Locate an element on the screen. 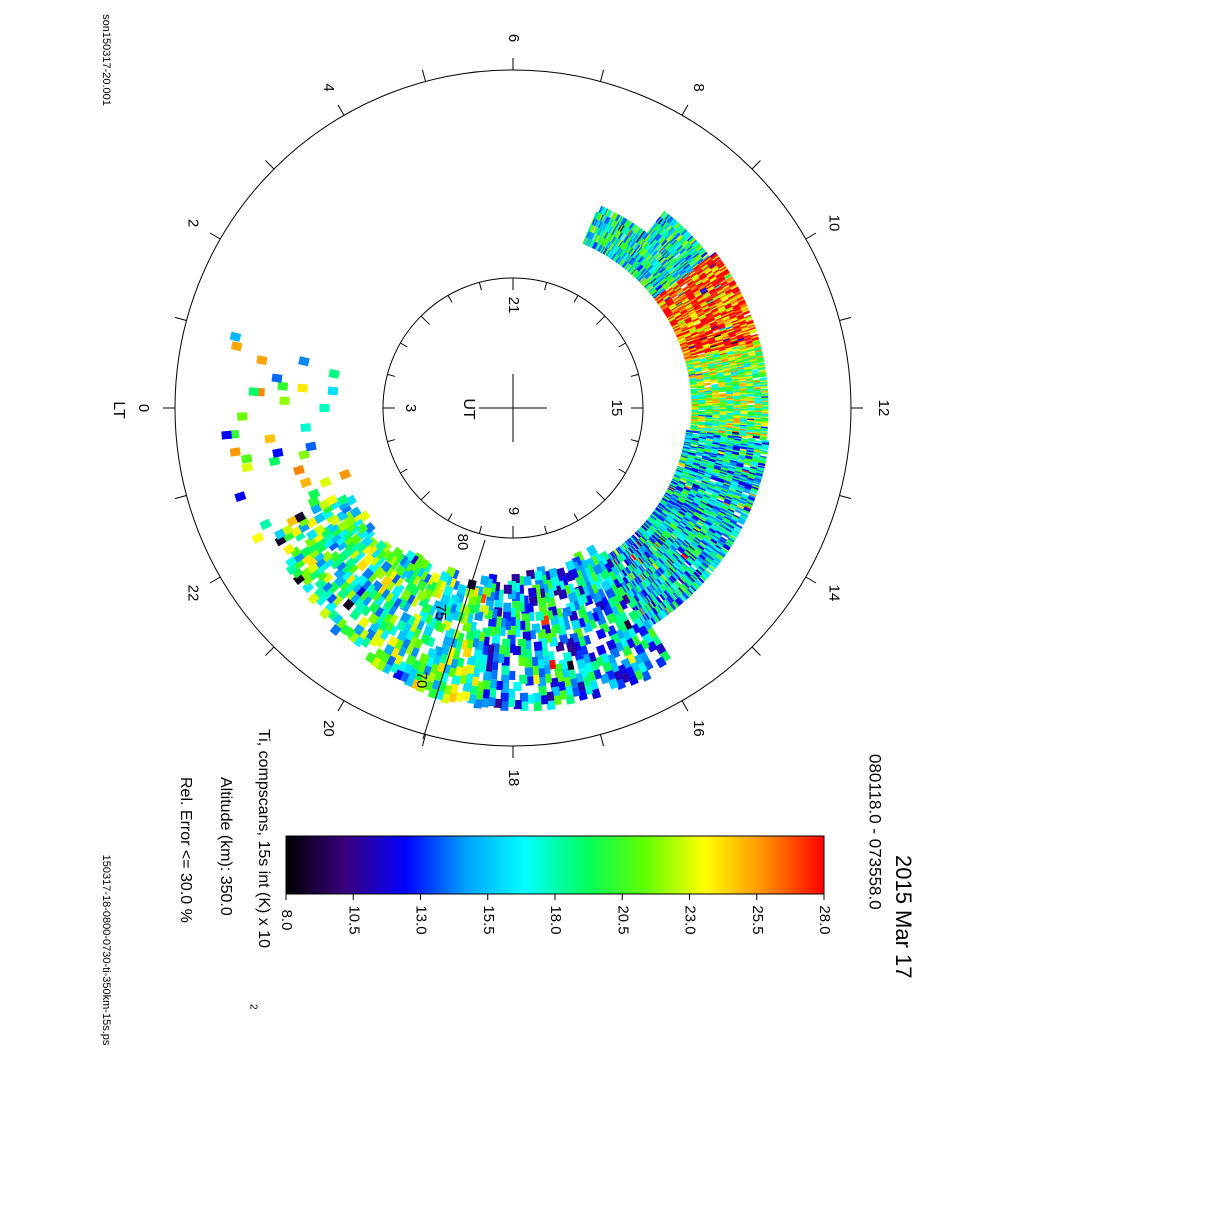 This screenshot has height=1230, width=1230. ut-tick-label: 9 is located at coordinates (513, 511).